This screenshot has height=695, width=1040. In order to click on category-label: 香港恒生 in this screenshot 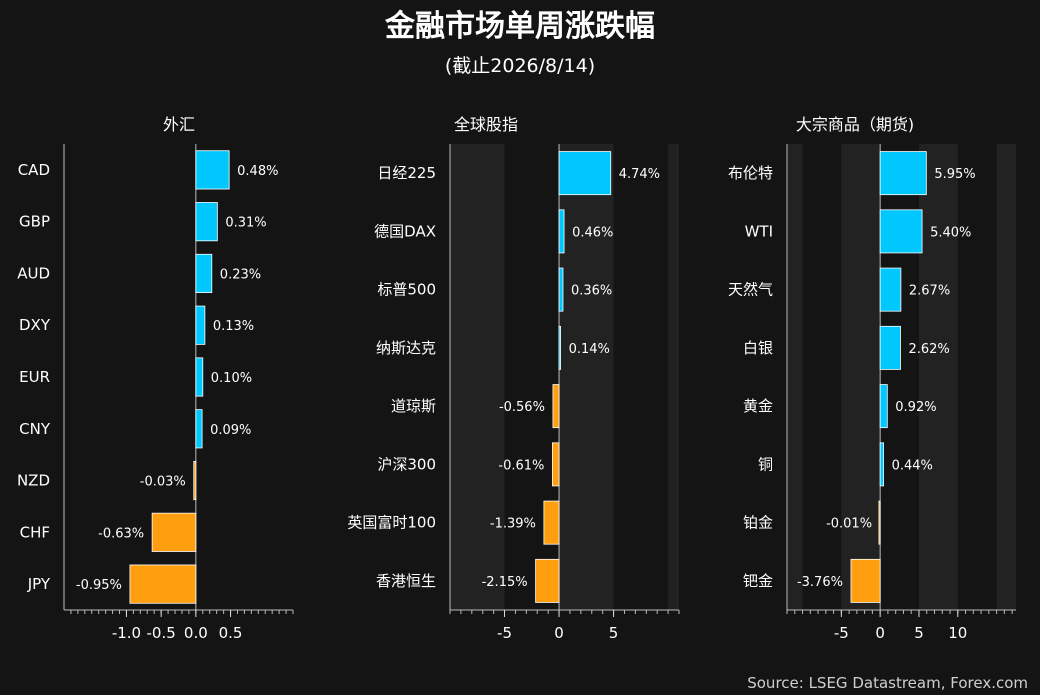, I will do `click(406, 581)`.